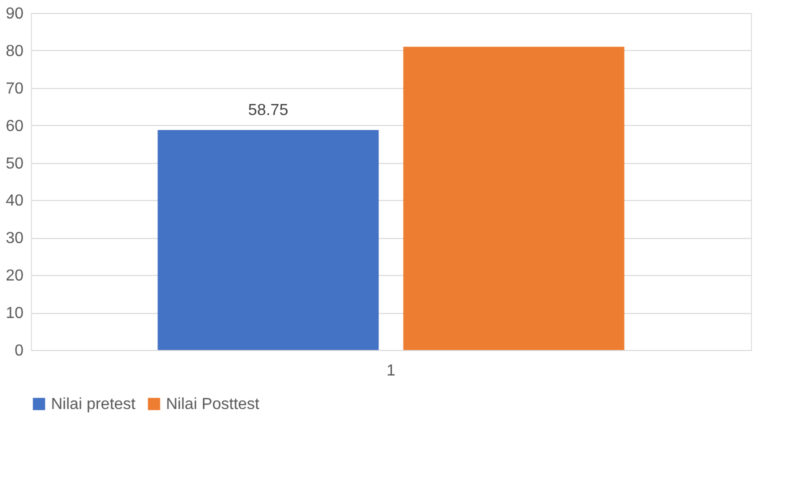 The width and height of the screenshot is (787, 491). What do you see at coordinates (15, 89) in the screenshot?
I see `y-tick-label: 70` at bounding box center [15, 89].